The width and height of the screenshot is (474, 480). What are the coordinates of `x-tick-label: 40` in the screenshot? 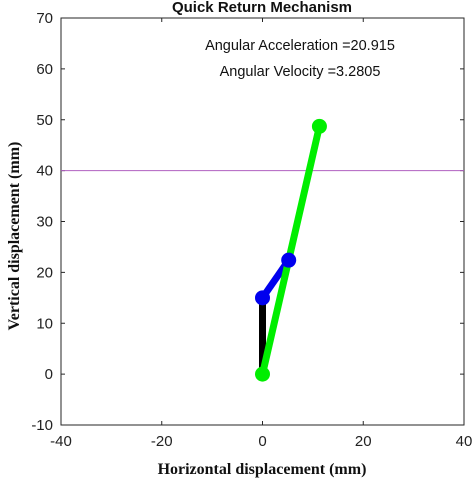 It's located at (464, 441).